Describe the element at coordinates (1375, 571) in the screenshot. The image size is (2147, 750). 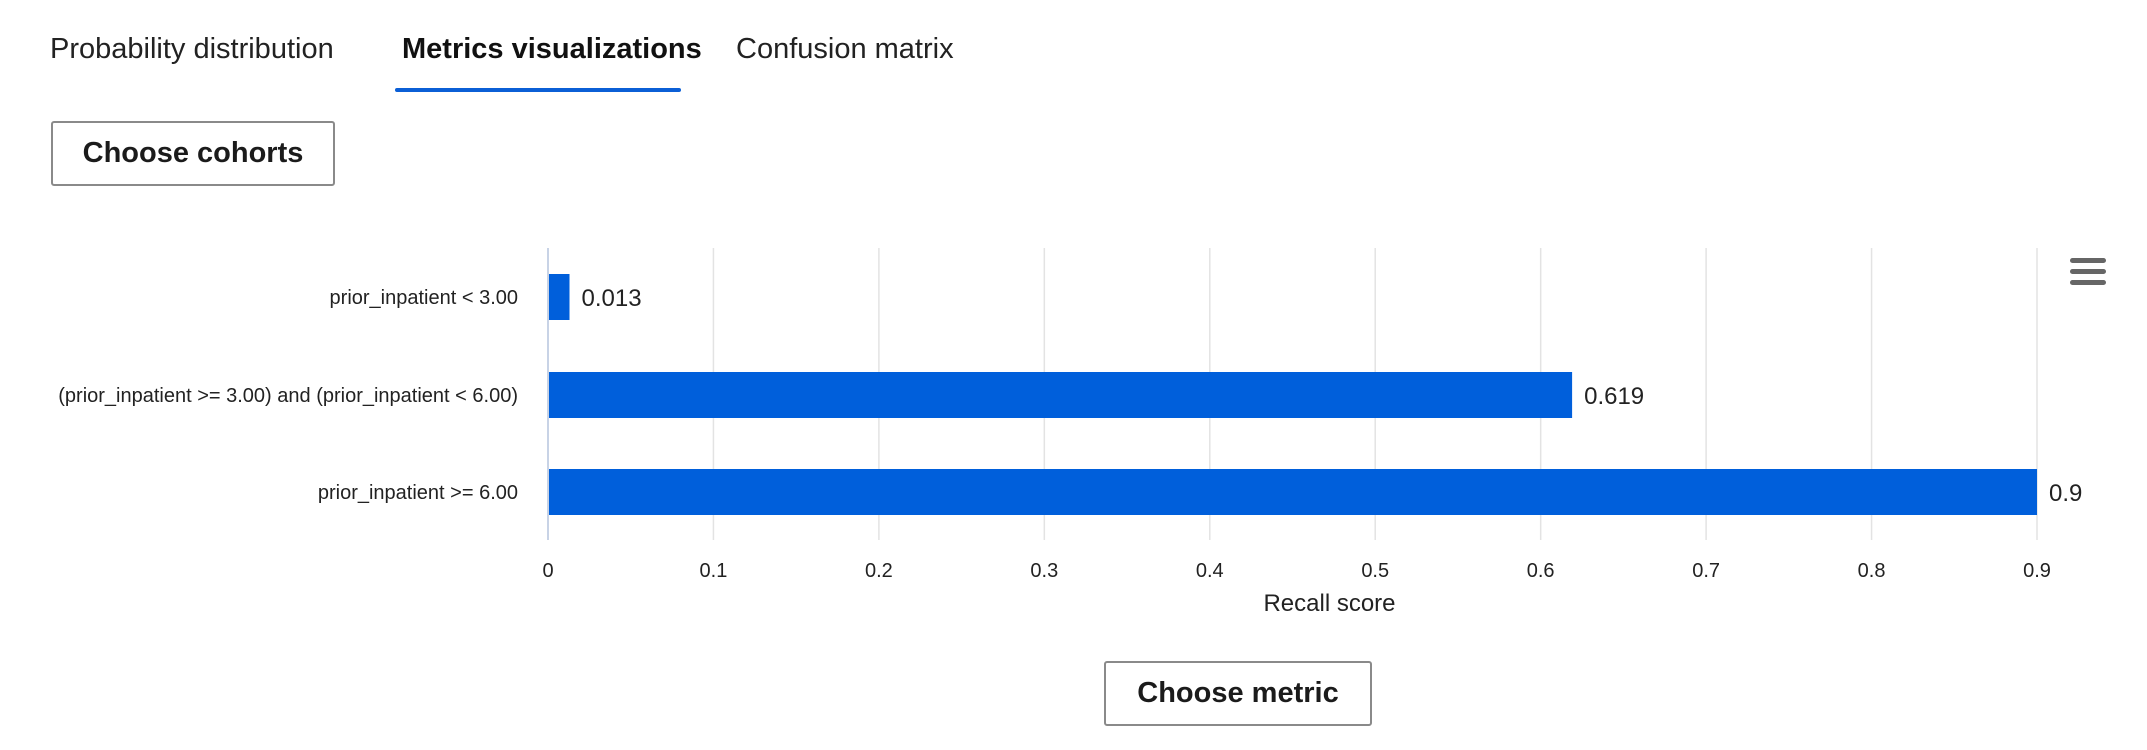
I see `x-tick-label: 0.5` at that location.